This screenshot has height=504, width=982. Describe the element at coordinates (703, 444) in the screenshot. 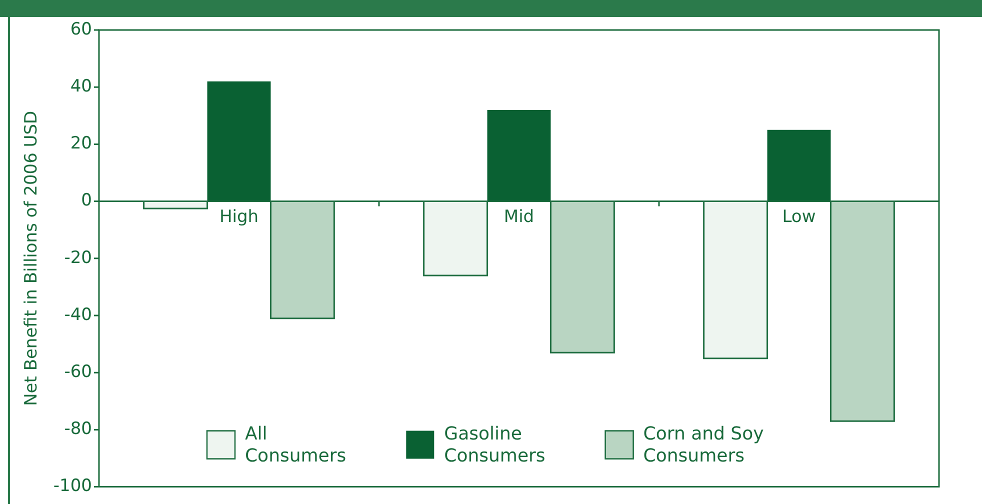

I see `legend-label: Corn and Soy Consumers` at that location.